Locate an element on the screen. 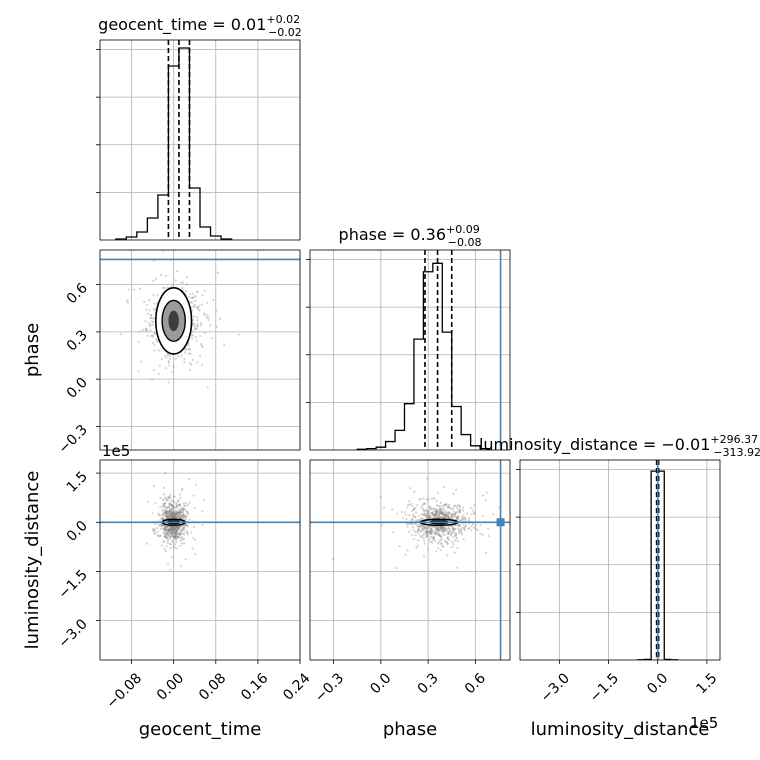 Image resolution: width=760 pixels, height=760 pixels. hist-frame-luminosity_distance is located at coordinates (620, 560).